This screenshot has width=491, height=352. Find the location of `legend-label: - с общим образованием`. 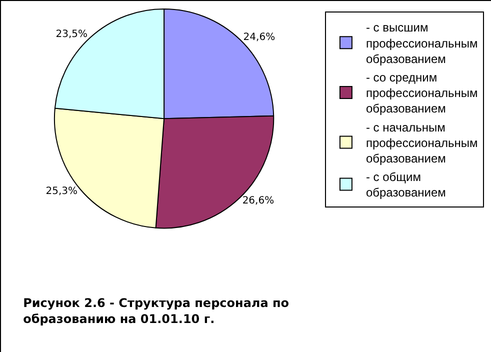

legend-label: - с общим образованием is located at coordinates (406, 185).